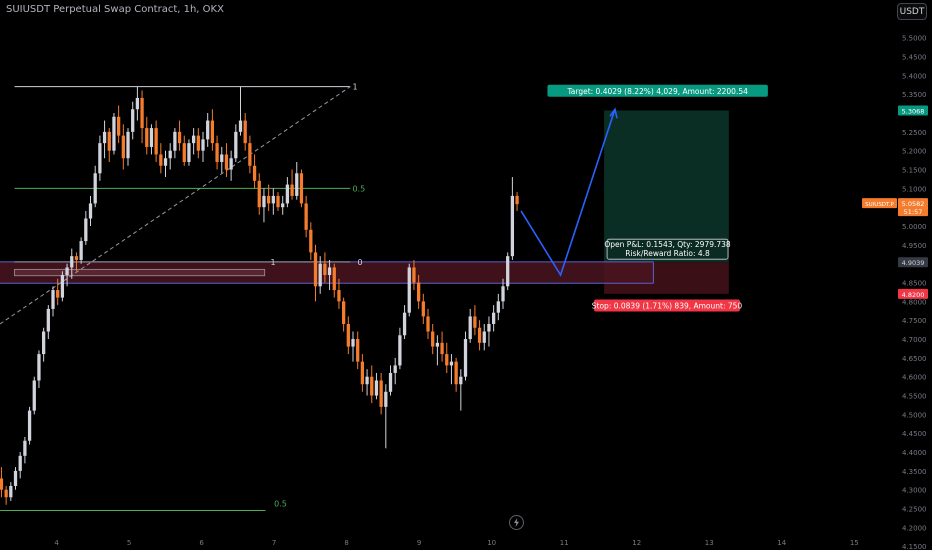 The height and width of the screenshot is (550, 932). What do you see at coordinates (913, 293) in the screenshot?
I see `price-tag-stop: 4.8200` at bounding box center [913, 293].